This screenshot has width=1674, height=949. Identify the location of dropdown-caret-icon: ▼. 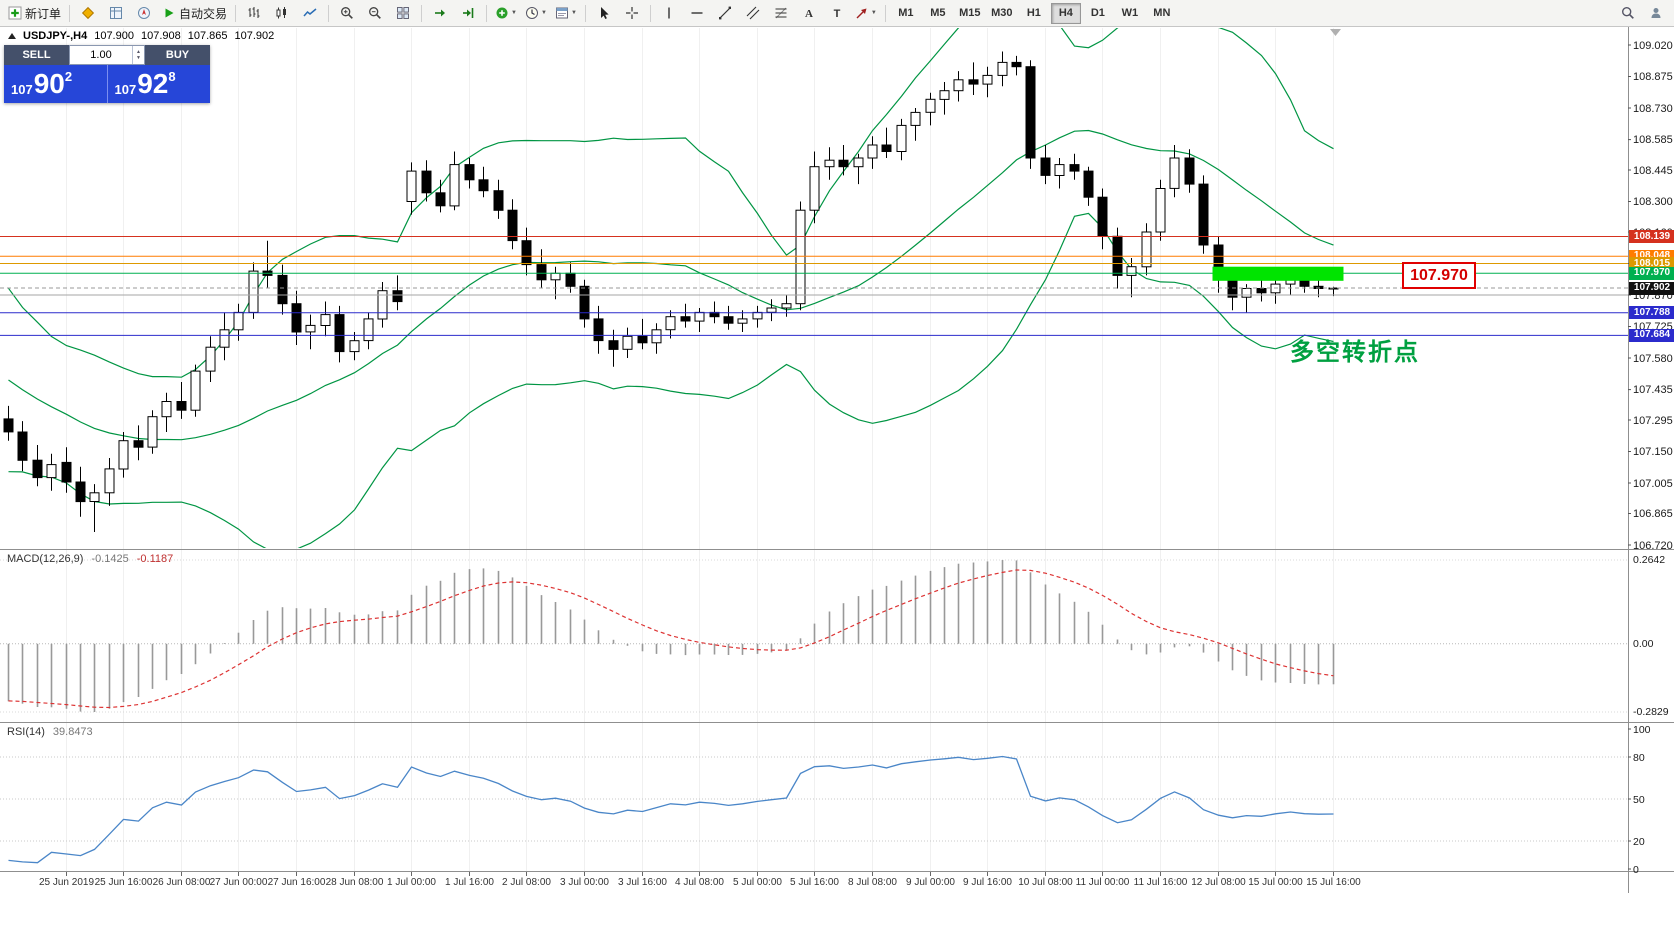
(543, 13).